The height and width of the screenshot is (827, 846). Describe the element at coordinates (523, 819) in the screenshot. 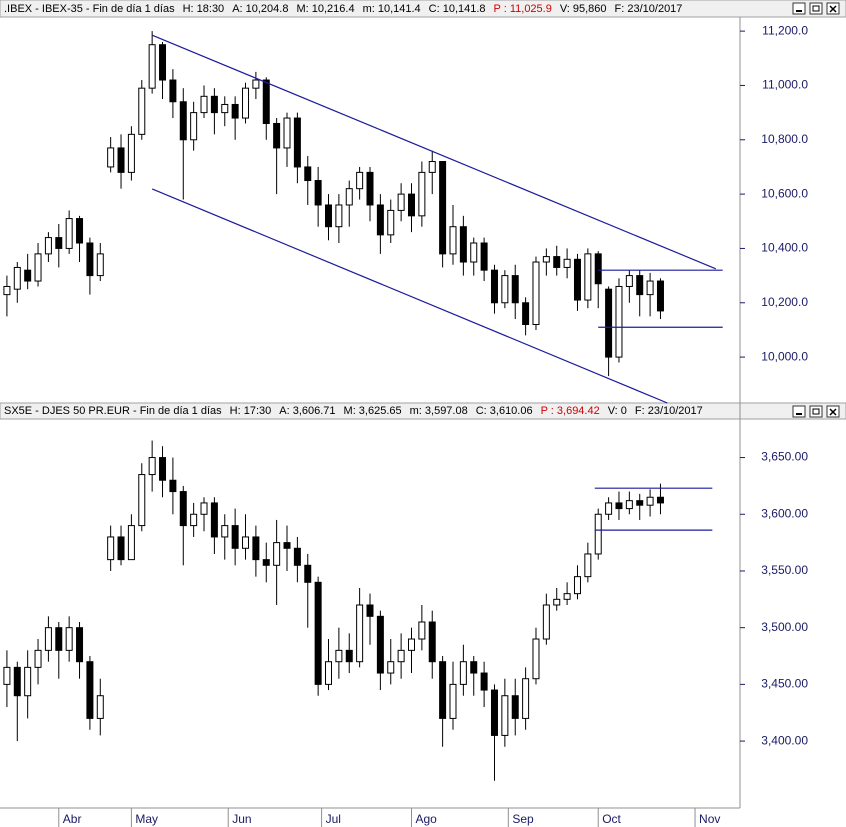

I see `x-tick-label: Sep` at that location.